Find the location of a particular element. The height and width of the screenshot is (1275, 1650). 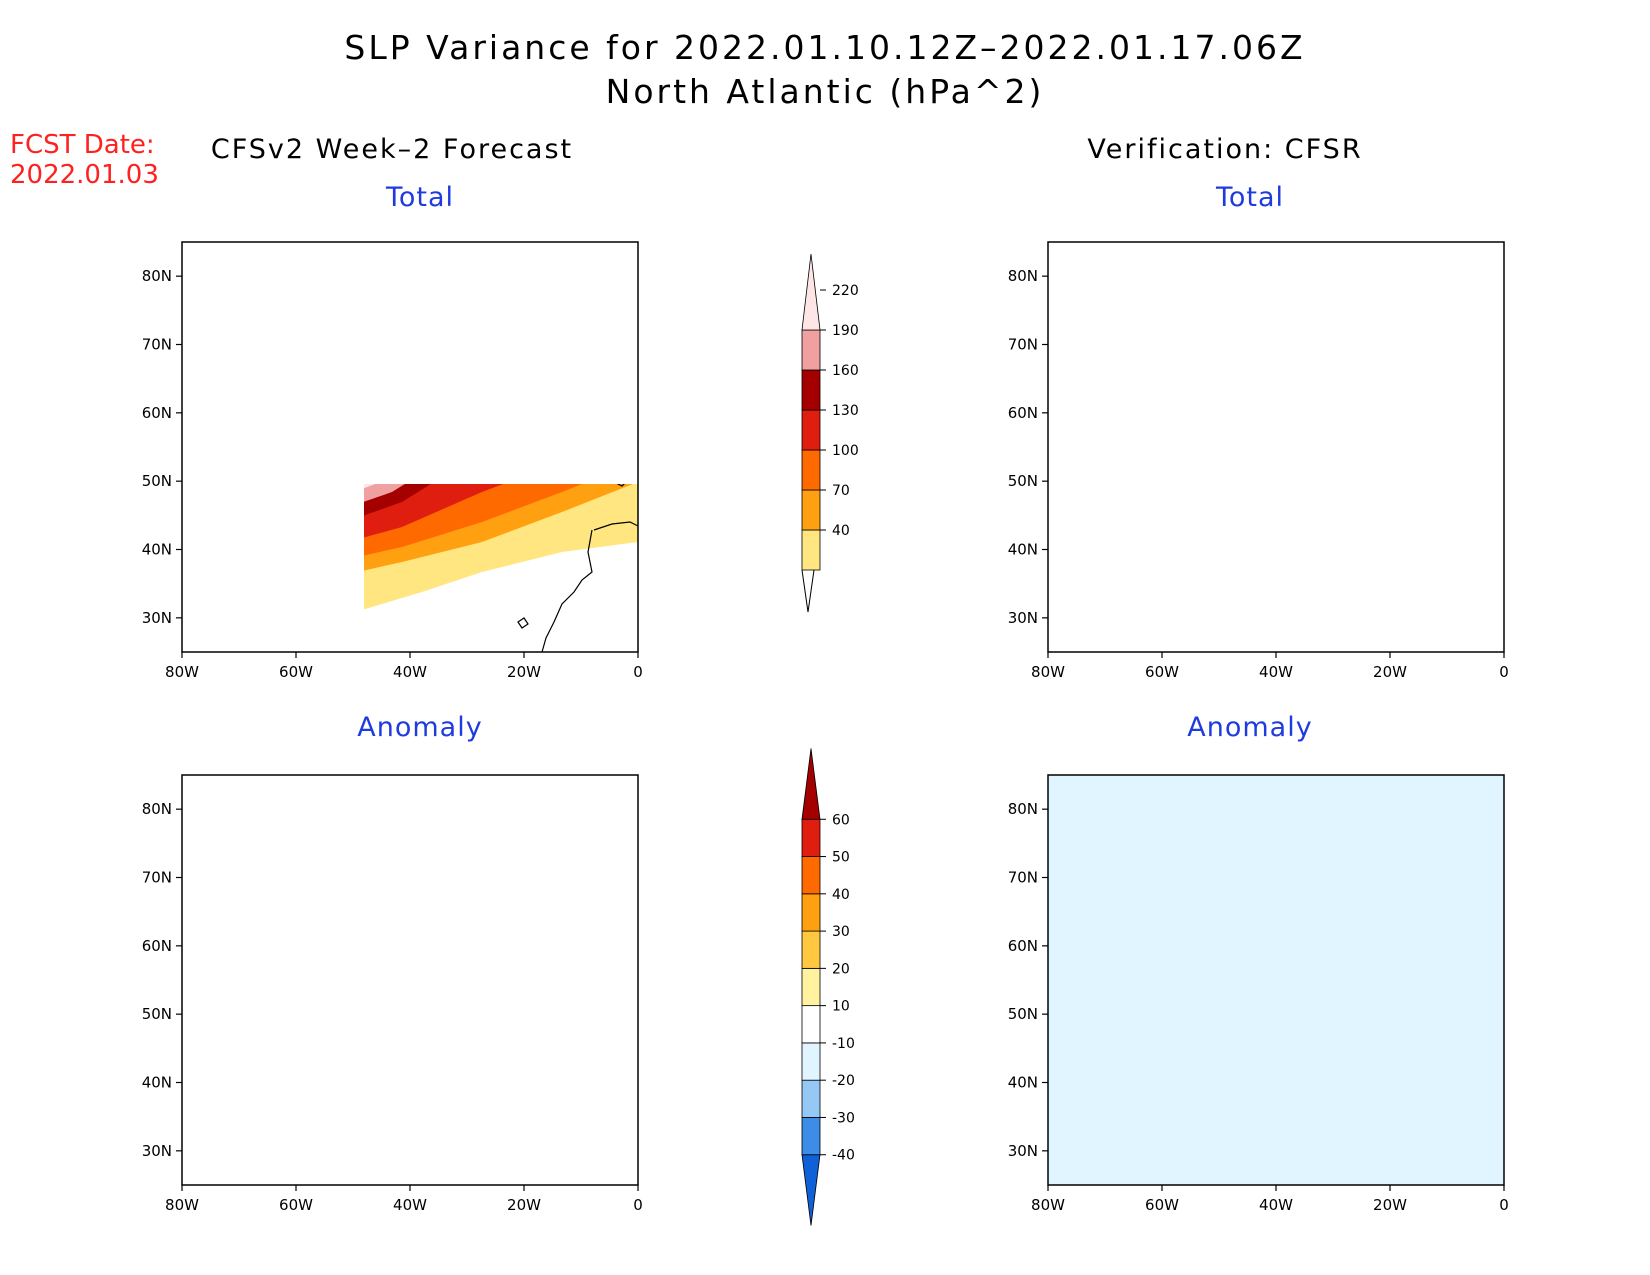

total-colorbar: 40 70 100 130 160 190 220 is located at coordinates (830, 433).